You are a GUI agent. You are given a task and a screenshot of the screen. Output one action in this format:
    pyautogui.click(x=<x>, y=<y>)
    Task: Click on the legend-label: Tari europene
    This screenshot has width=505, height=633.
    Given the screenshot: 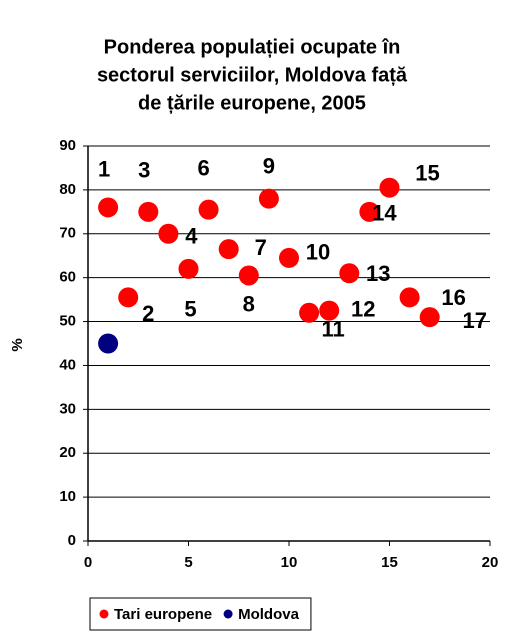 What is the action you would take?
    pyautogui.click(x=163, y=614)
    